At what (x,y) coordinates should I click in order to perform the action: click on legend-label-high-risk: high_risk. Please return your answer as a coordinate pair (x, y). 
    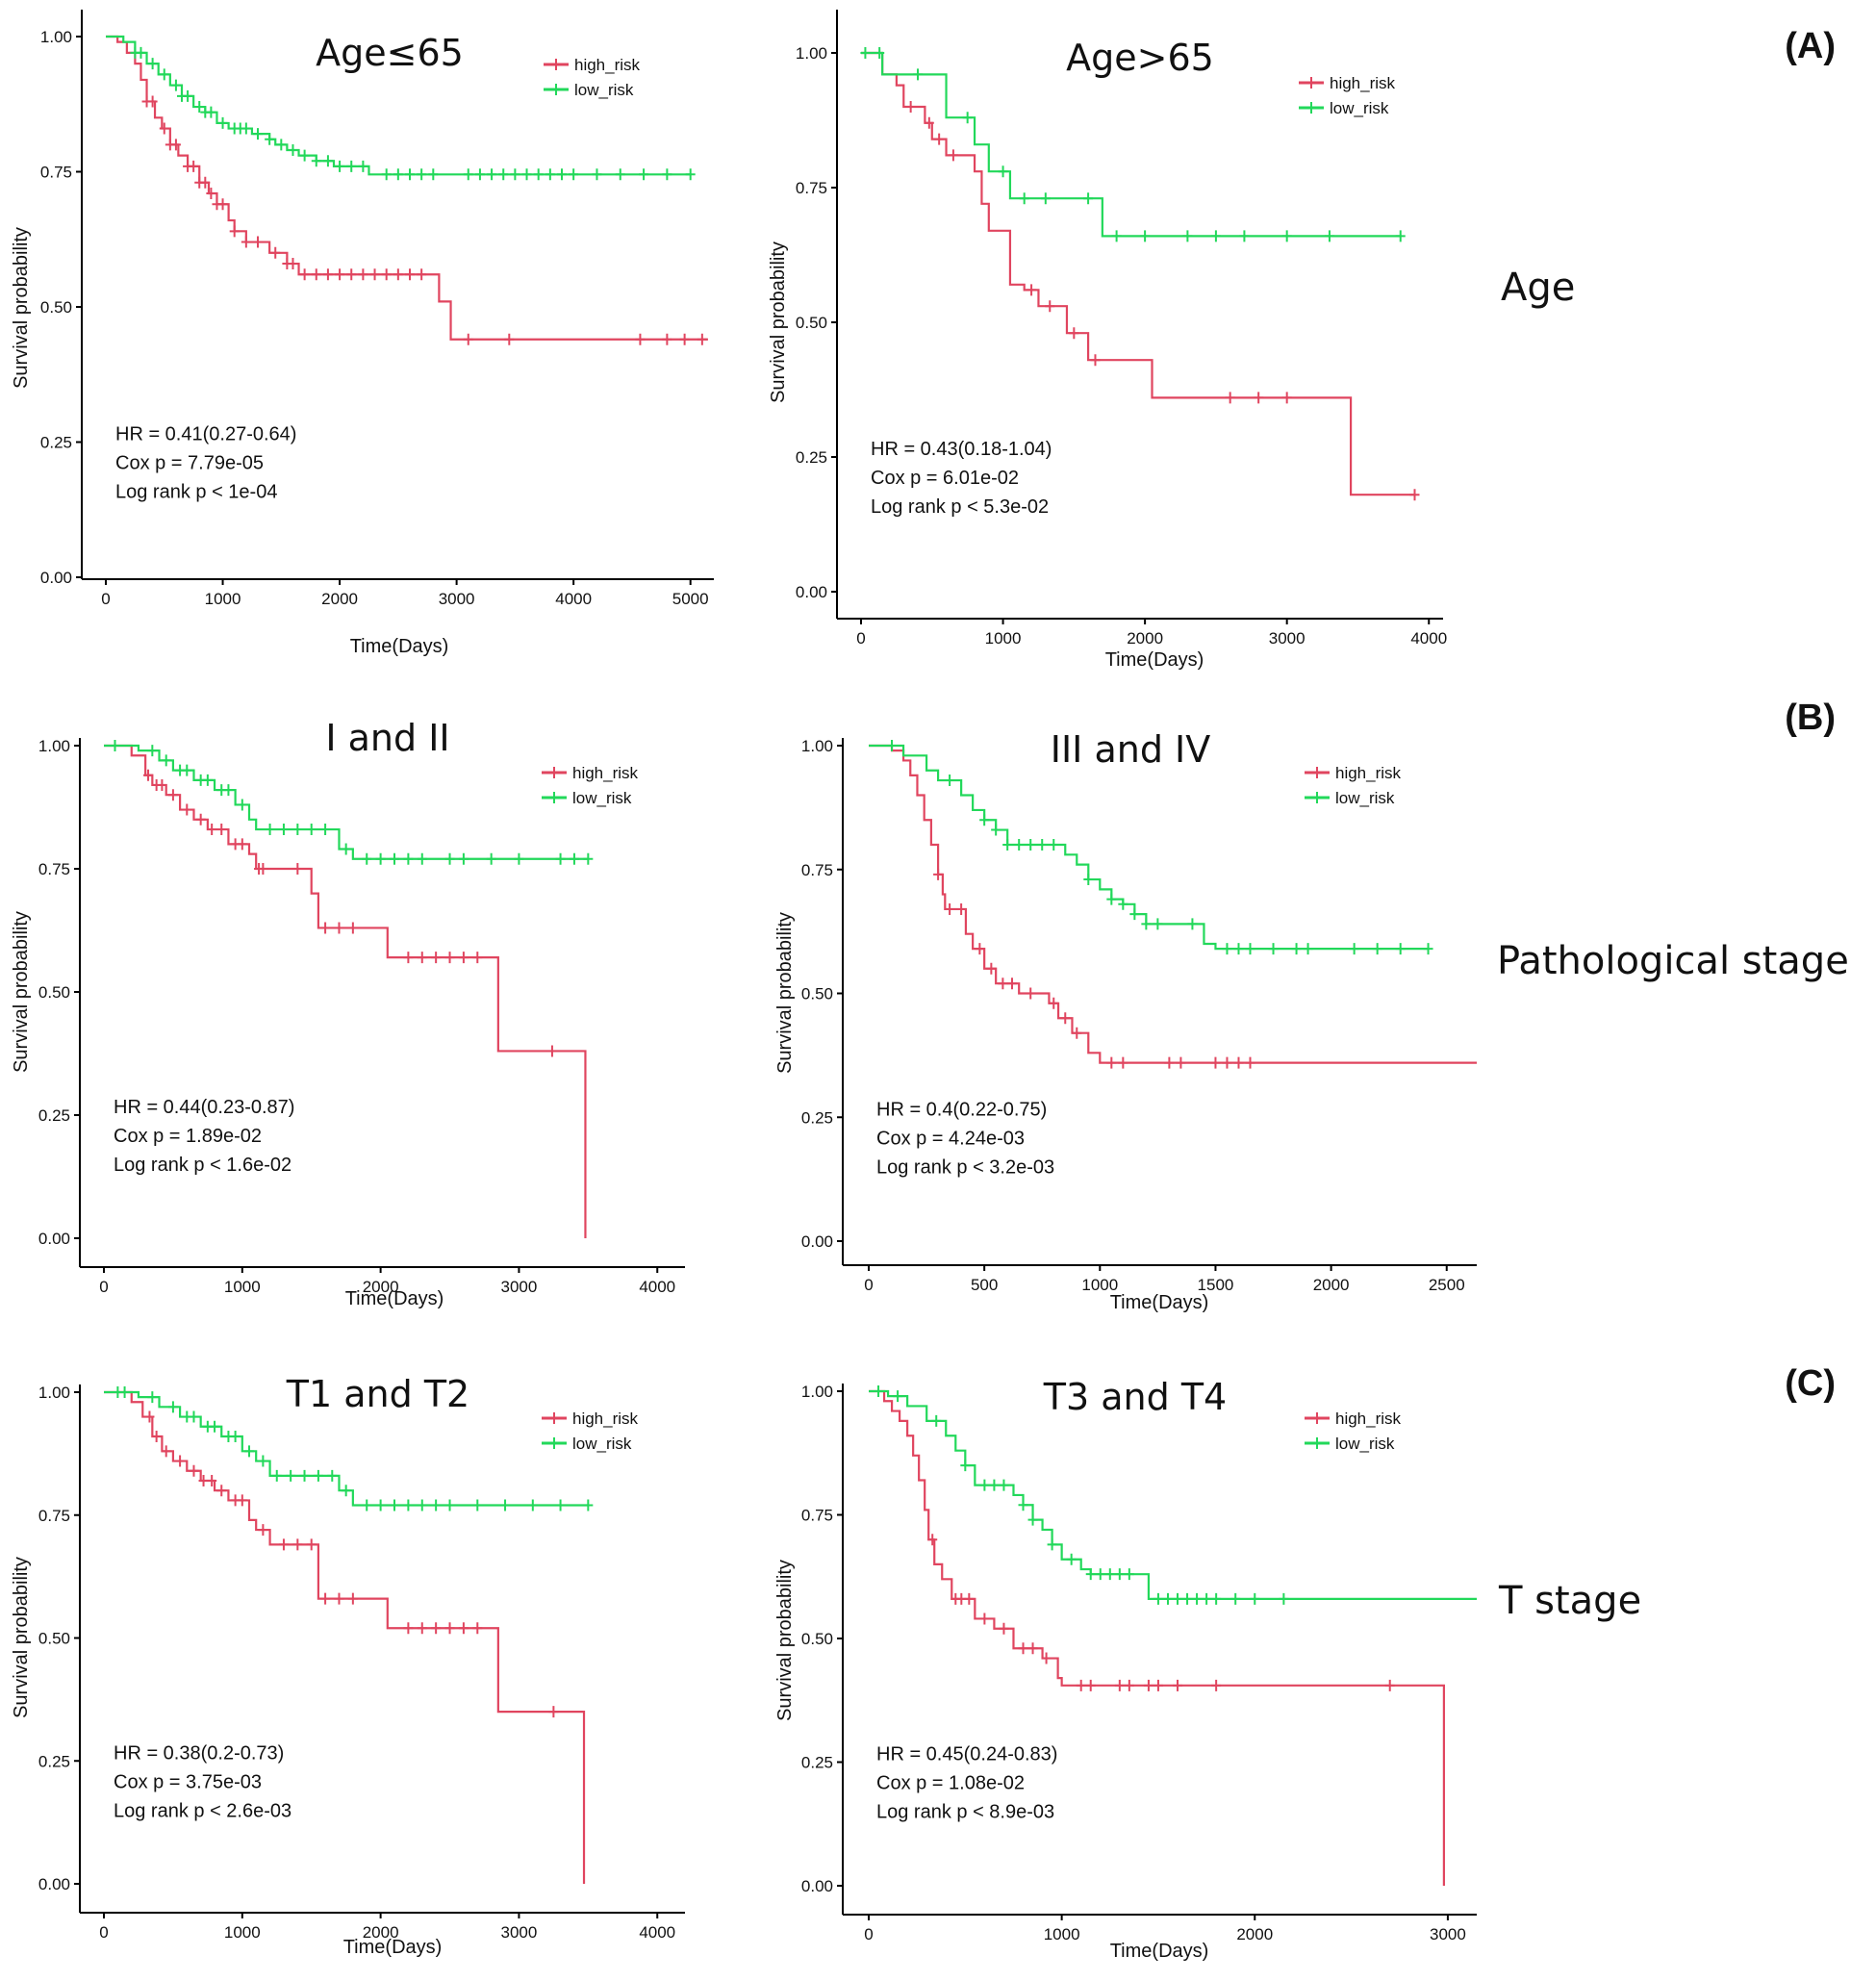
    Looking at the image, I should click on (1368, 773).